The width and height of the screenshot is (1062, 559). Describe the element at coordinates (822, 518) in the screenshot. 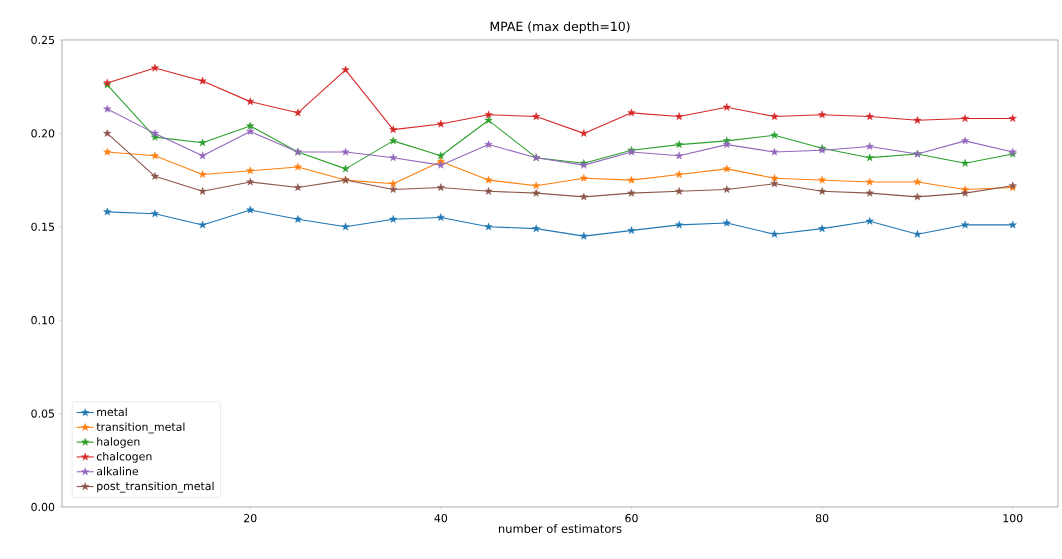

I see `x-tick-label: 80` at that location.